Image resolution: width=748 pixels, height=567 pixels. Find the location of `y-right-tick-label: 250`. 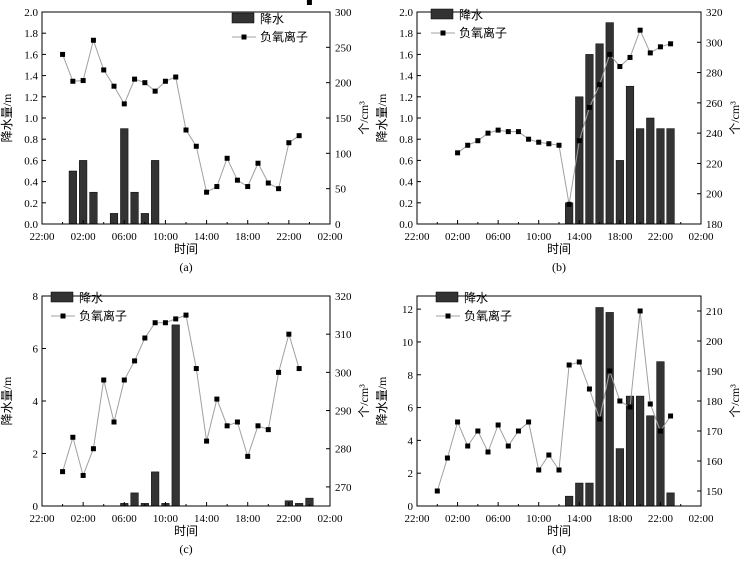

y-right-tick-label: 250 is located at coordinates (343, 48).